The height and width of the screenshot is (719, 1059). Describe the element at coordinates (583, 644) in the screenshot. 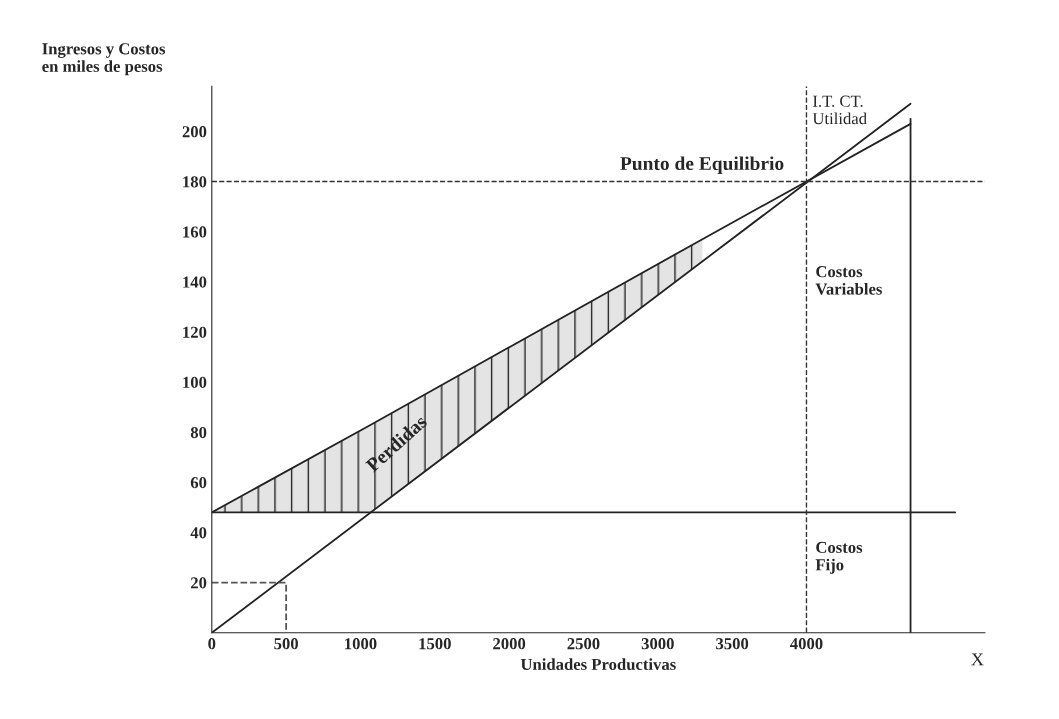

I see `x-tick-label: 2500` at that location.